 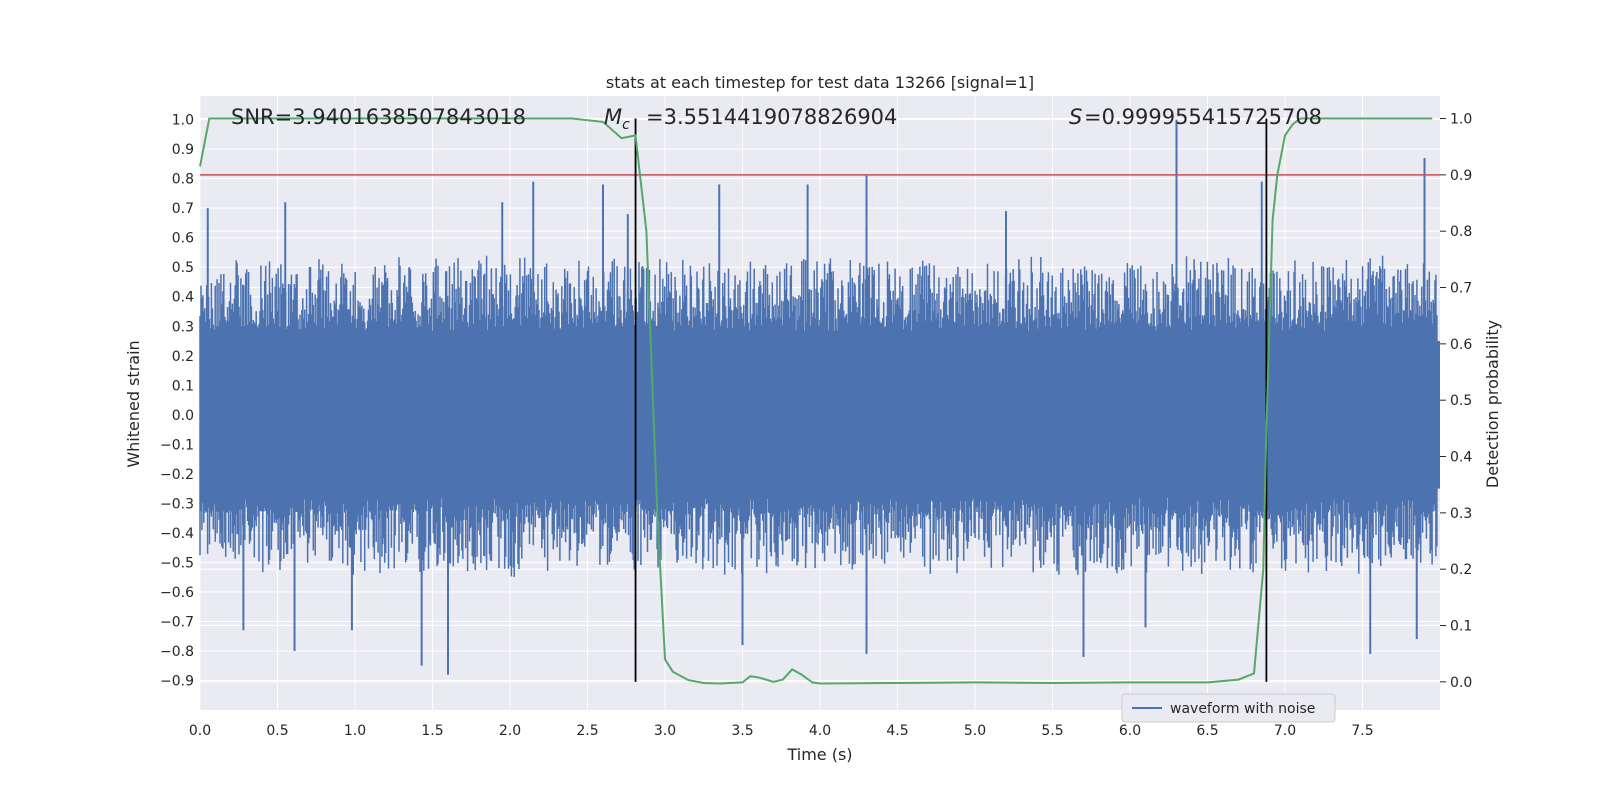 What do you see at coordinates (183, 416) in the screenshot?
I see `y-tick-label: 0.0` at bounding box center [183, 416].